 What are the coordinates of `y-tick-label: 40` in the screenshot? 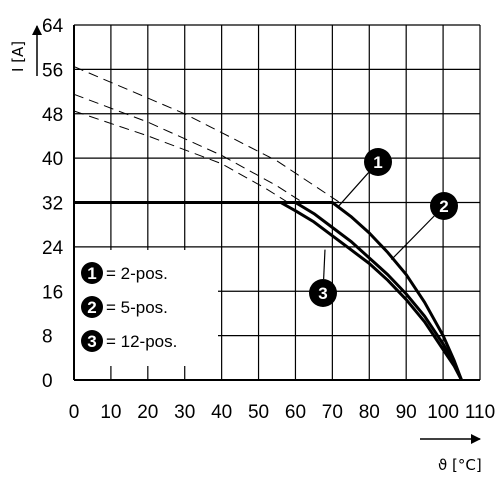 It's located at (52, 159).